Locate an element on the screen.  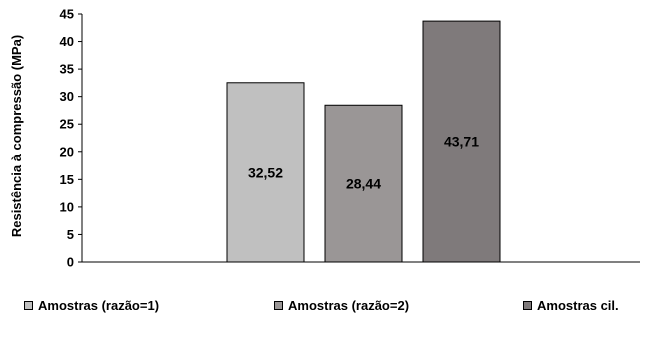
y-tick-label: 15 is located at coordinates (67, 179).